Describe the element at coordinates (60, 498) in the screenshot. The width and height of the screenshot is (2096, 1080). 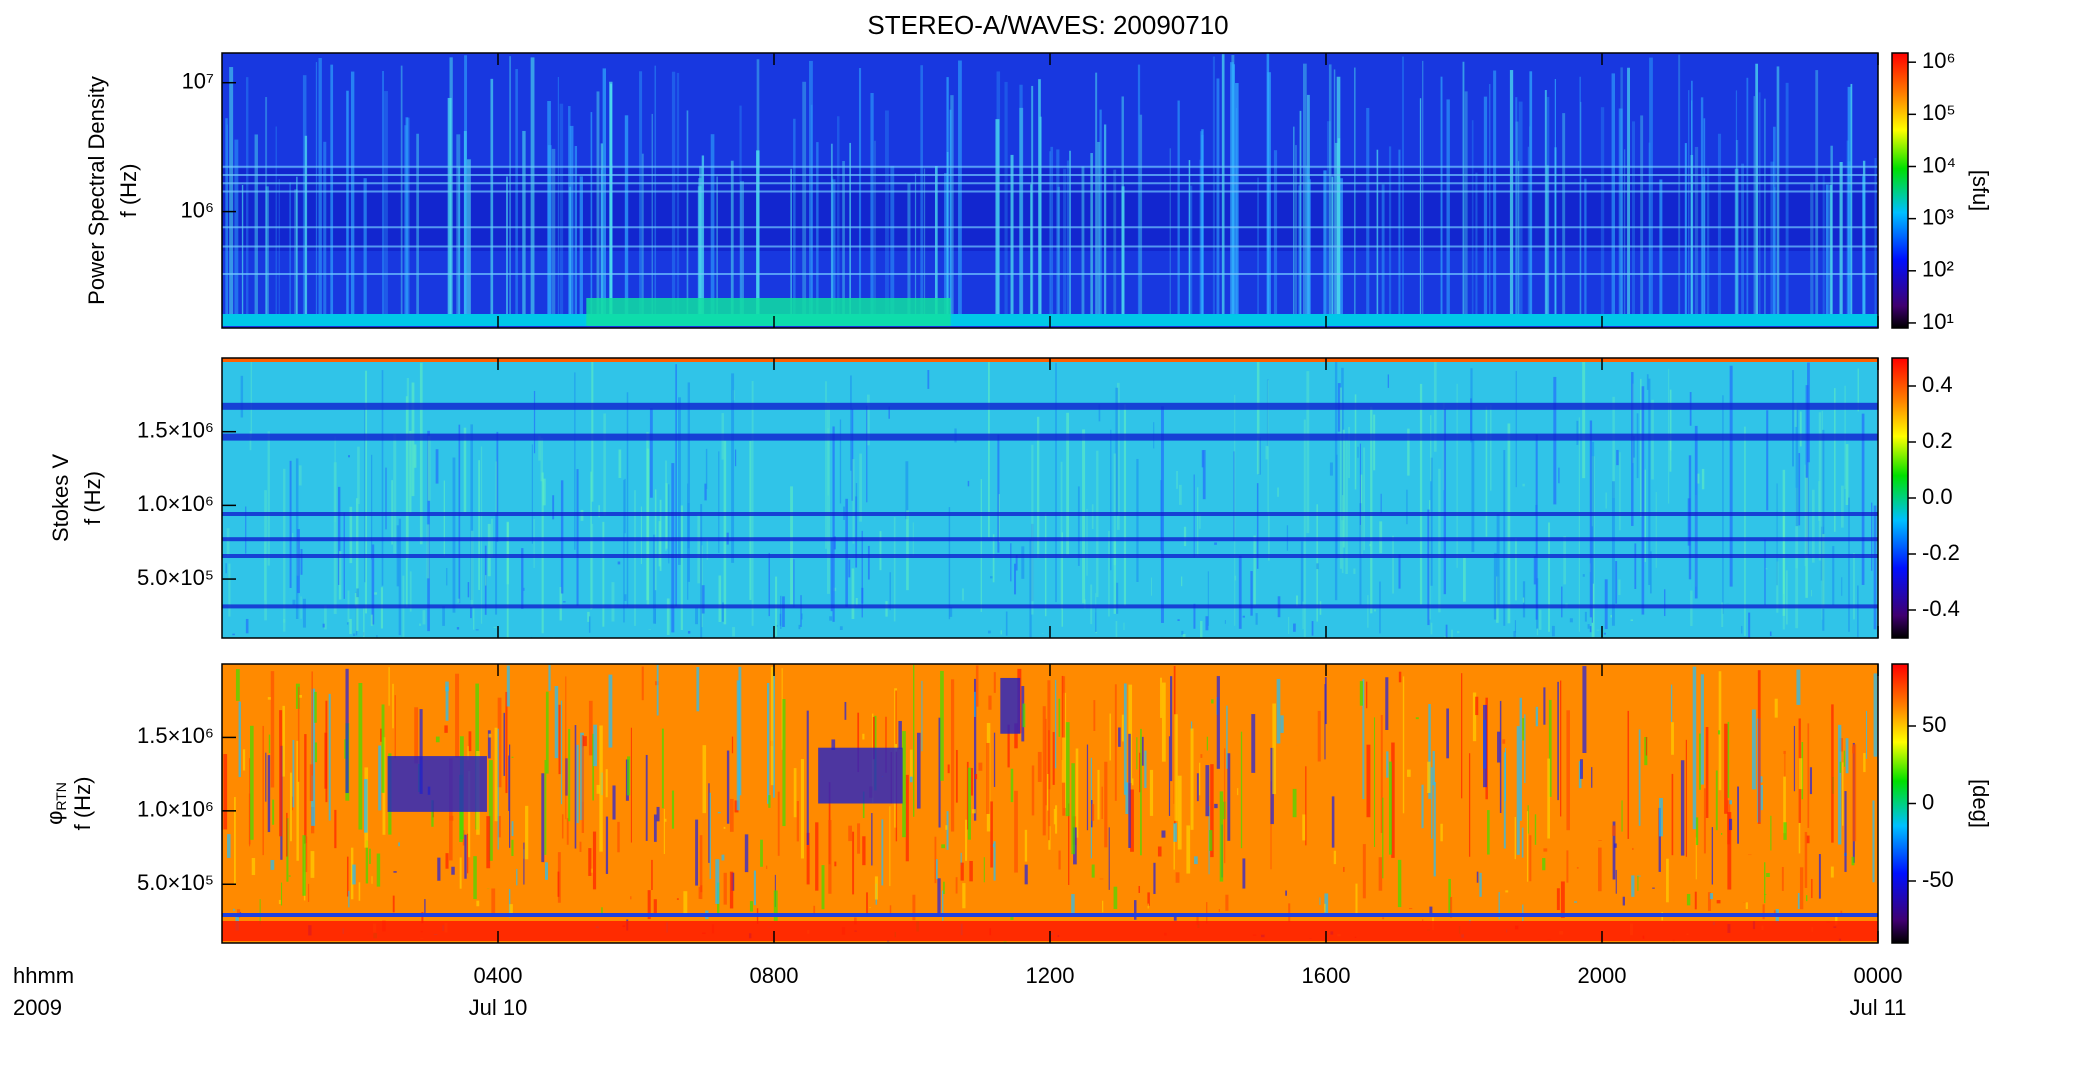
I see `y-axis-label: Stokes V` at that location.